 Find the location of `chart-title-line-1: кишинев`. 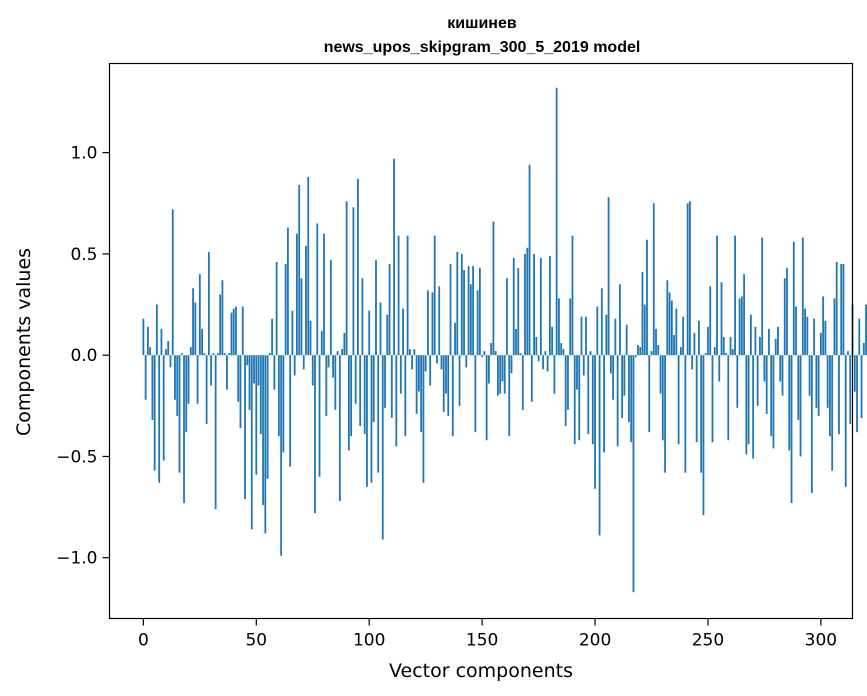

chart-title-line-1: кишинев is located at coordinates (482, 23).